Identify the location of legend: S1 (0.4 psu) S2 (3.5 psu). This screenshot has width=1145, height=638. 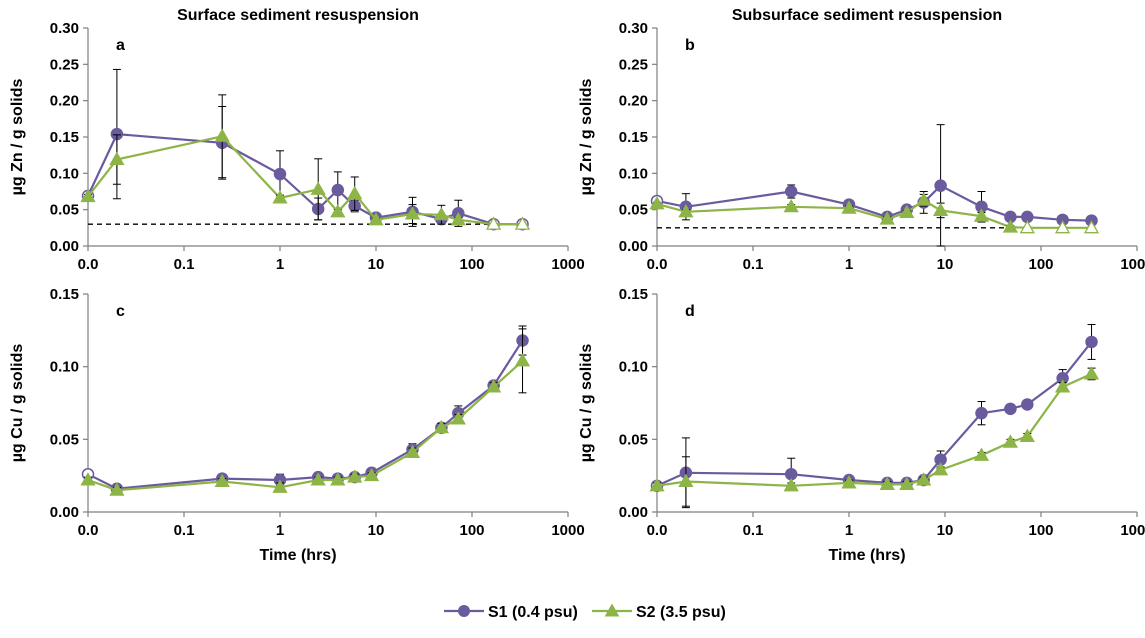
(585, 612).